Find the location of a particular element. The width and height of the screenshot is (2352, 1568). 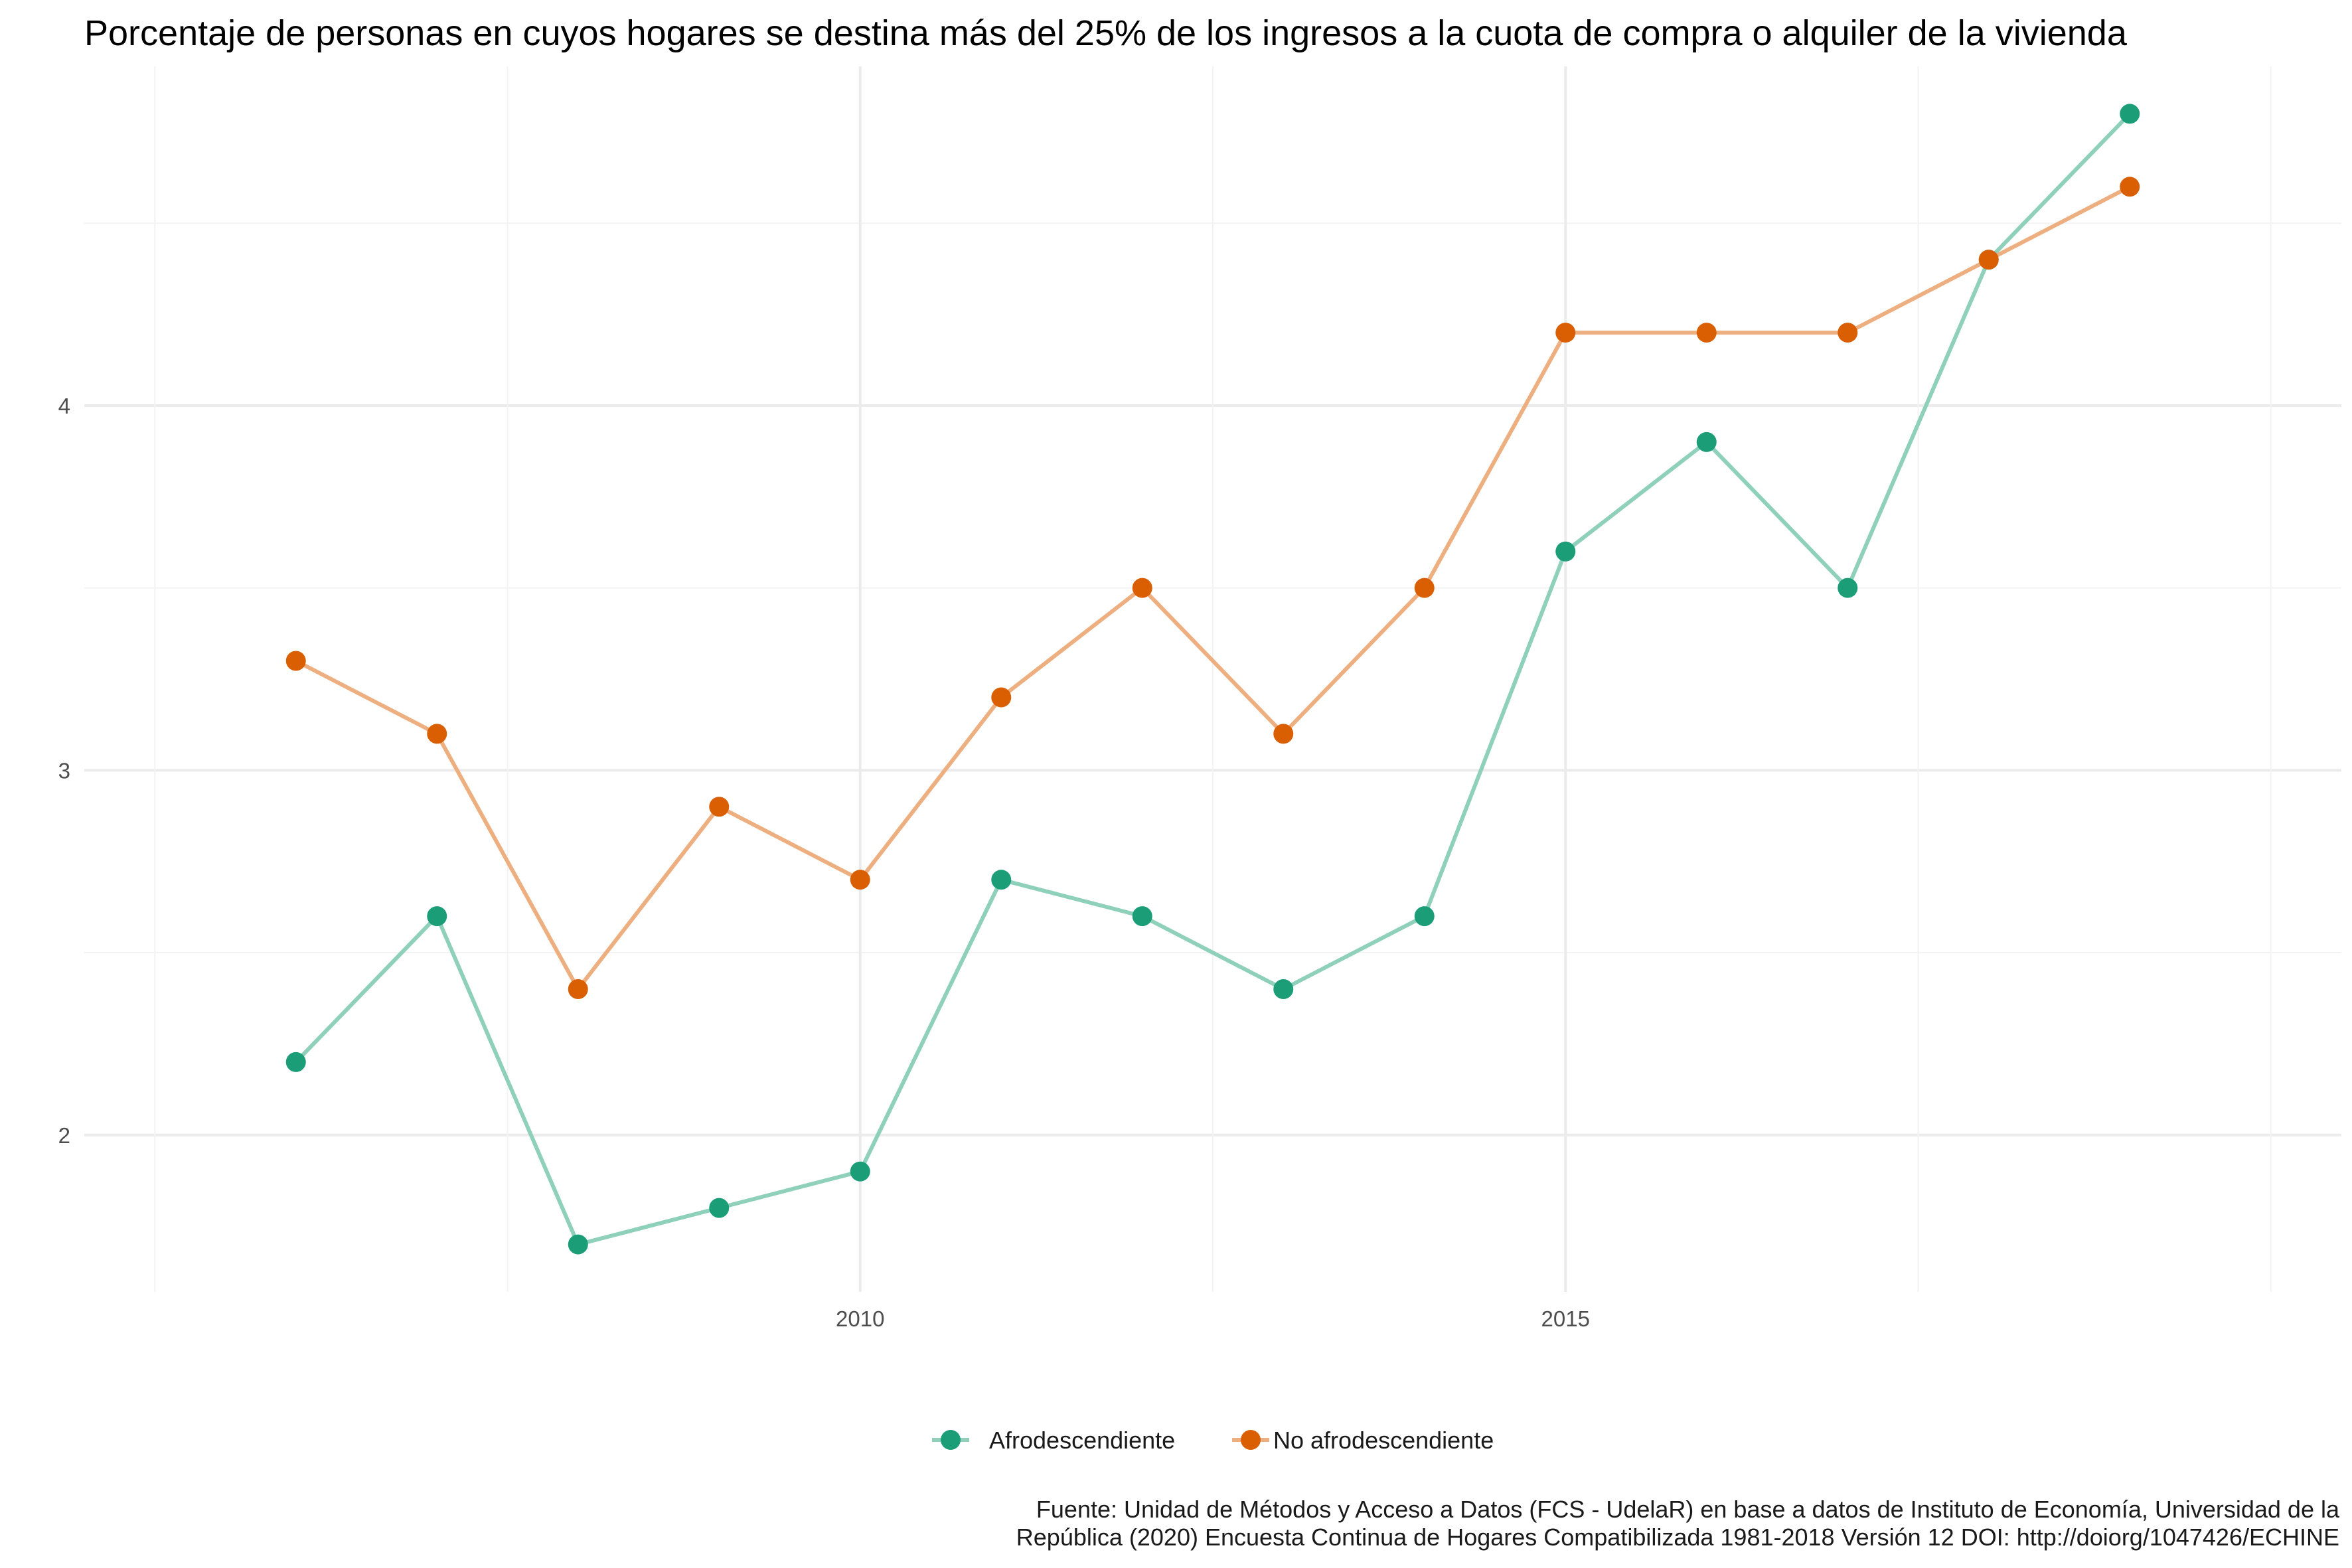

y-axis-ticks: 2 3 4 is located at coordinates (64, 771).